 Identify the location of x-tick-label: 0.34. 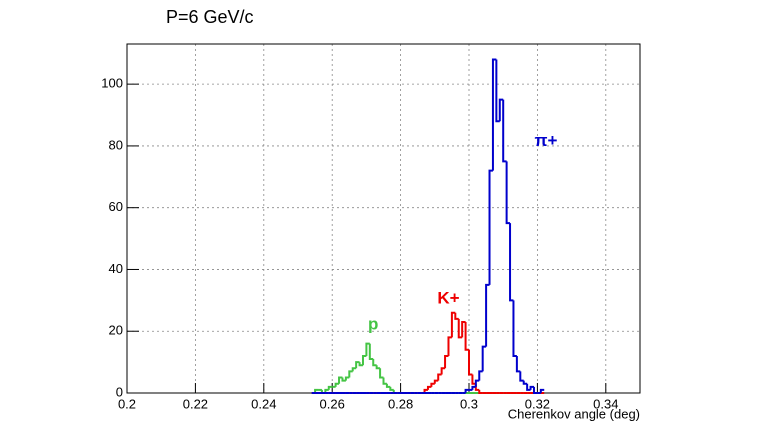
(605, 403).